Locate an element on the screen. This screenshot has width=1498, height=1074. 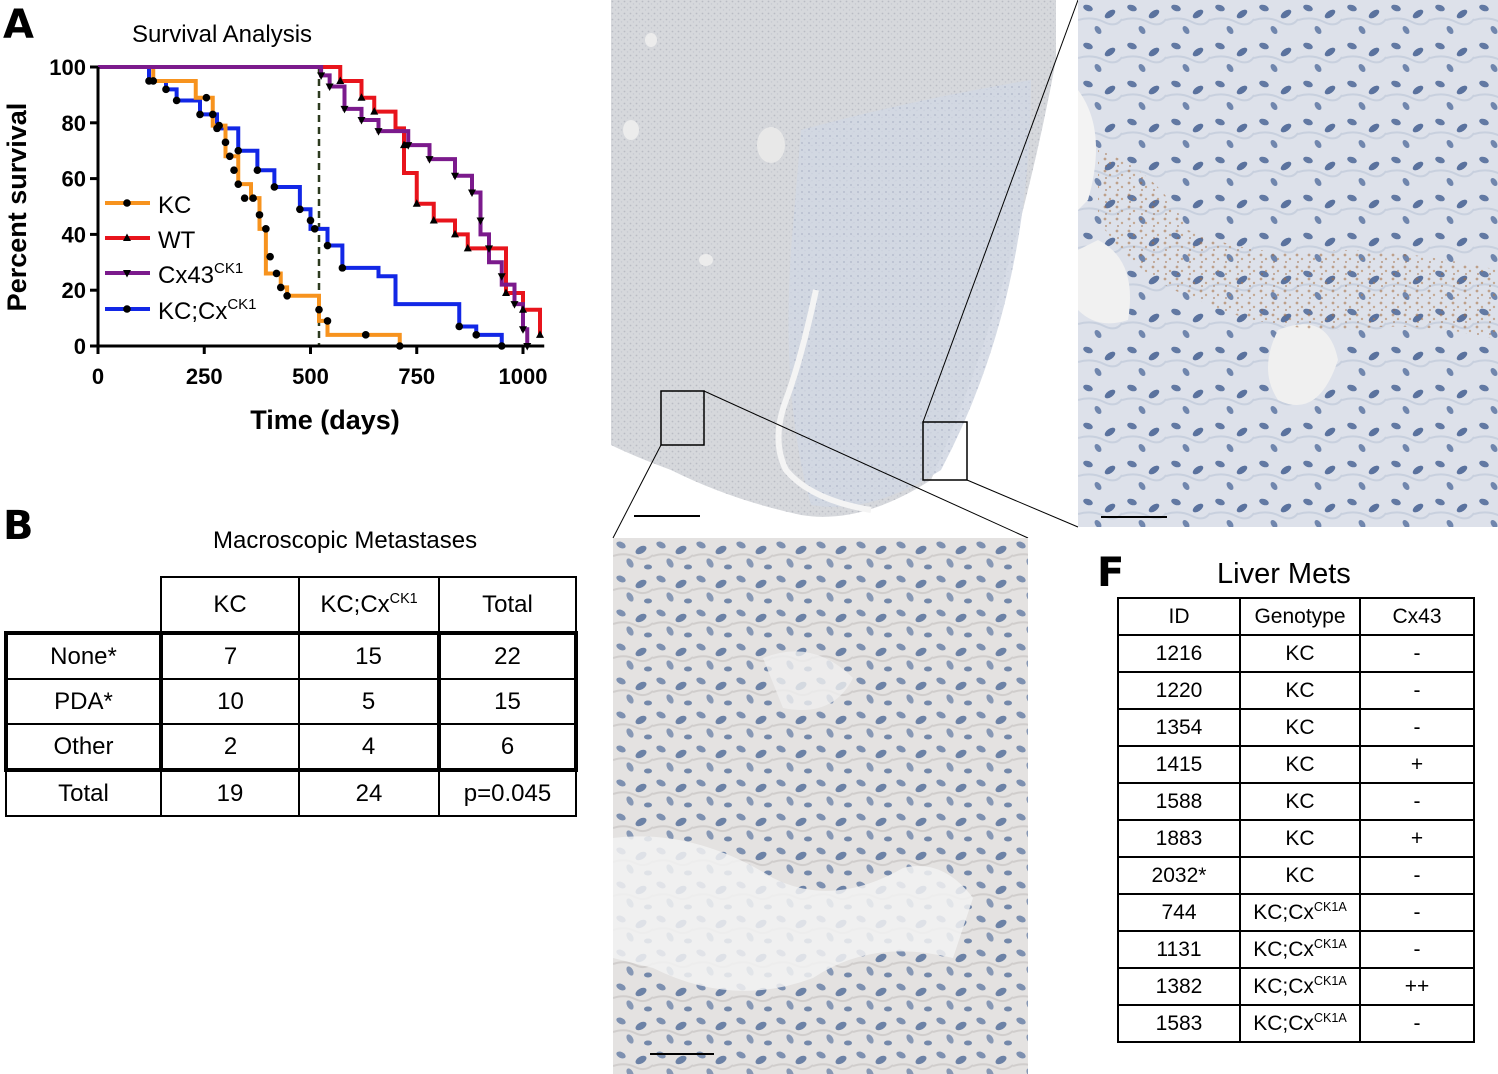
series-line-cx43 is located at coordinates (314, 205).